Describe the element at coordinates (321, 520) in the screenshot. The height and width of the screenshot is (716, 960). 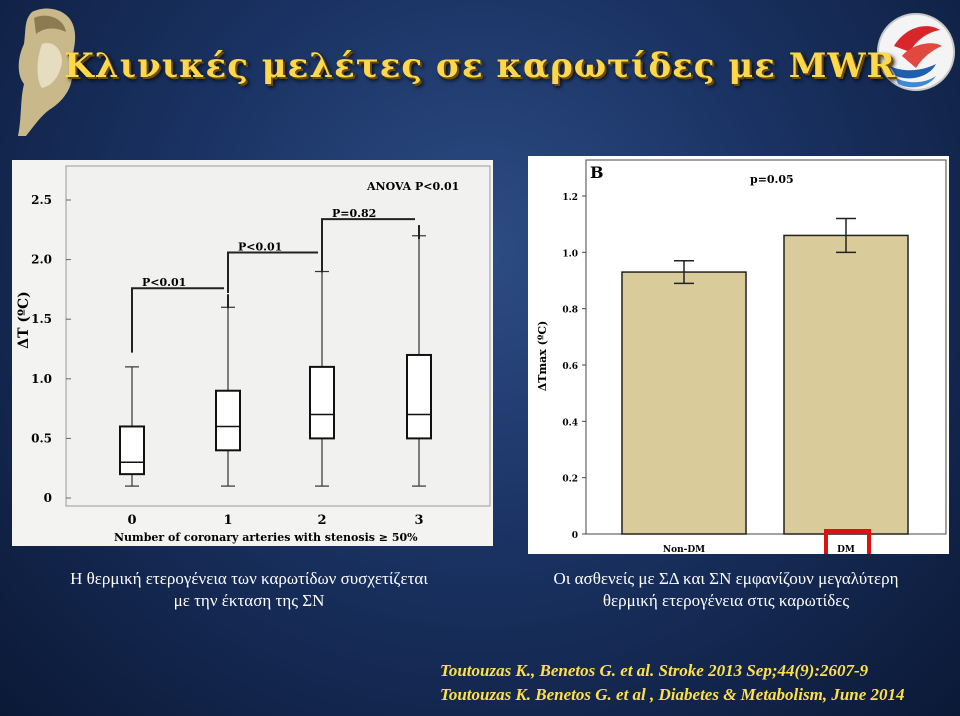
I see `x-tick-label: 2` at that location.